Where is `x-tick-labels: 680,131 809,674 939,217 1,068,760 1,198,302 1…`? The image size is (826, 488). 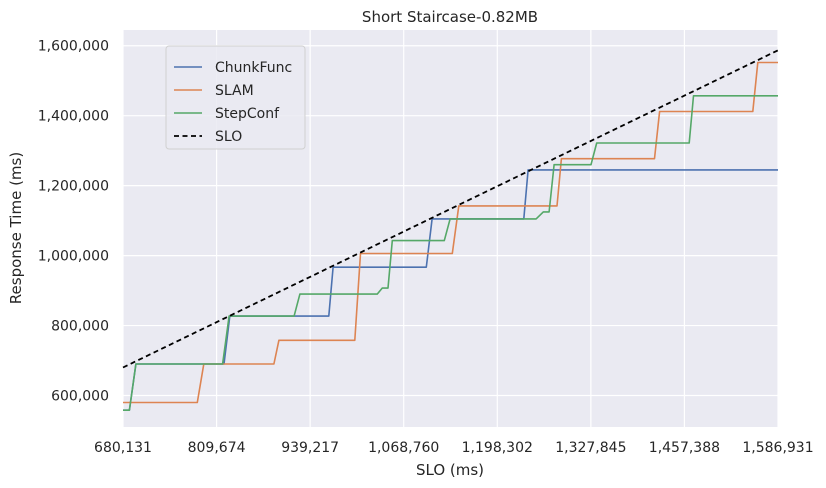 x-tick-labels: 680,131 809,674 939,217 1,068,760 1,198,302 1… is located at coordinates (454, 448).